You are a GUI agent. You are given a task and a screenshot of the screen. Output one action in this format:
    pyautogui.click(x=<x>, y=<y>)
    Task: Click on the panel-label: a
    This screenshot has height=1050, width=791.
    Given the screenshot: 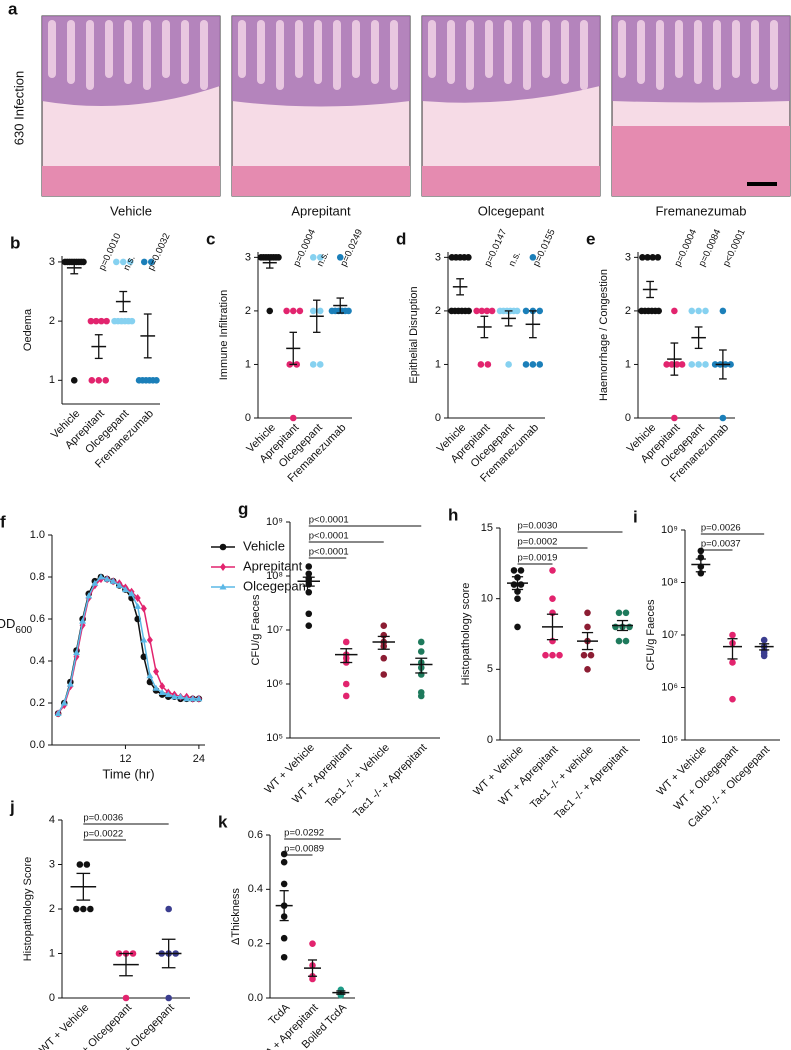 What is the action you would take?
    pyautogui.click(x=13, y=9)
    